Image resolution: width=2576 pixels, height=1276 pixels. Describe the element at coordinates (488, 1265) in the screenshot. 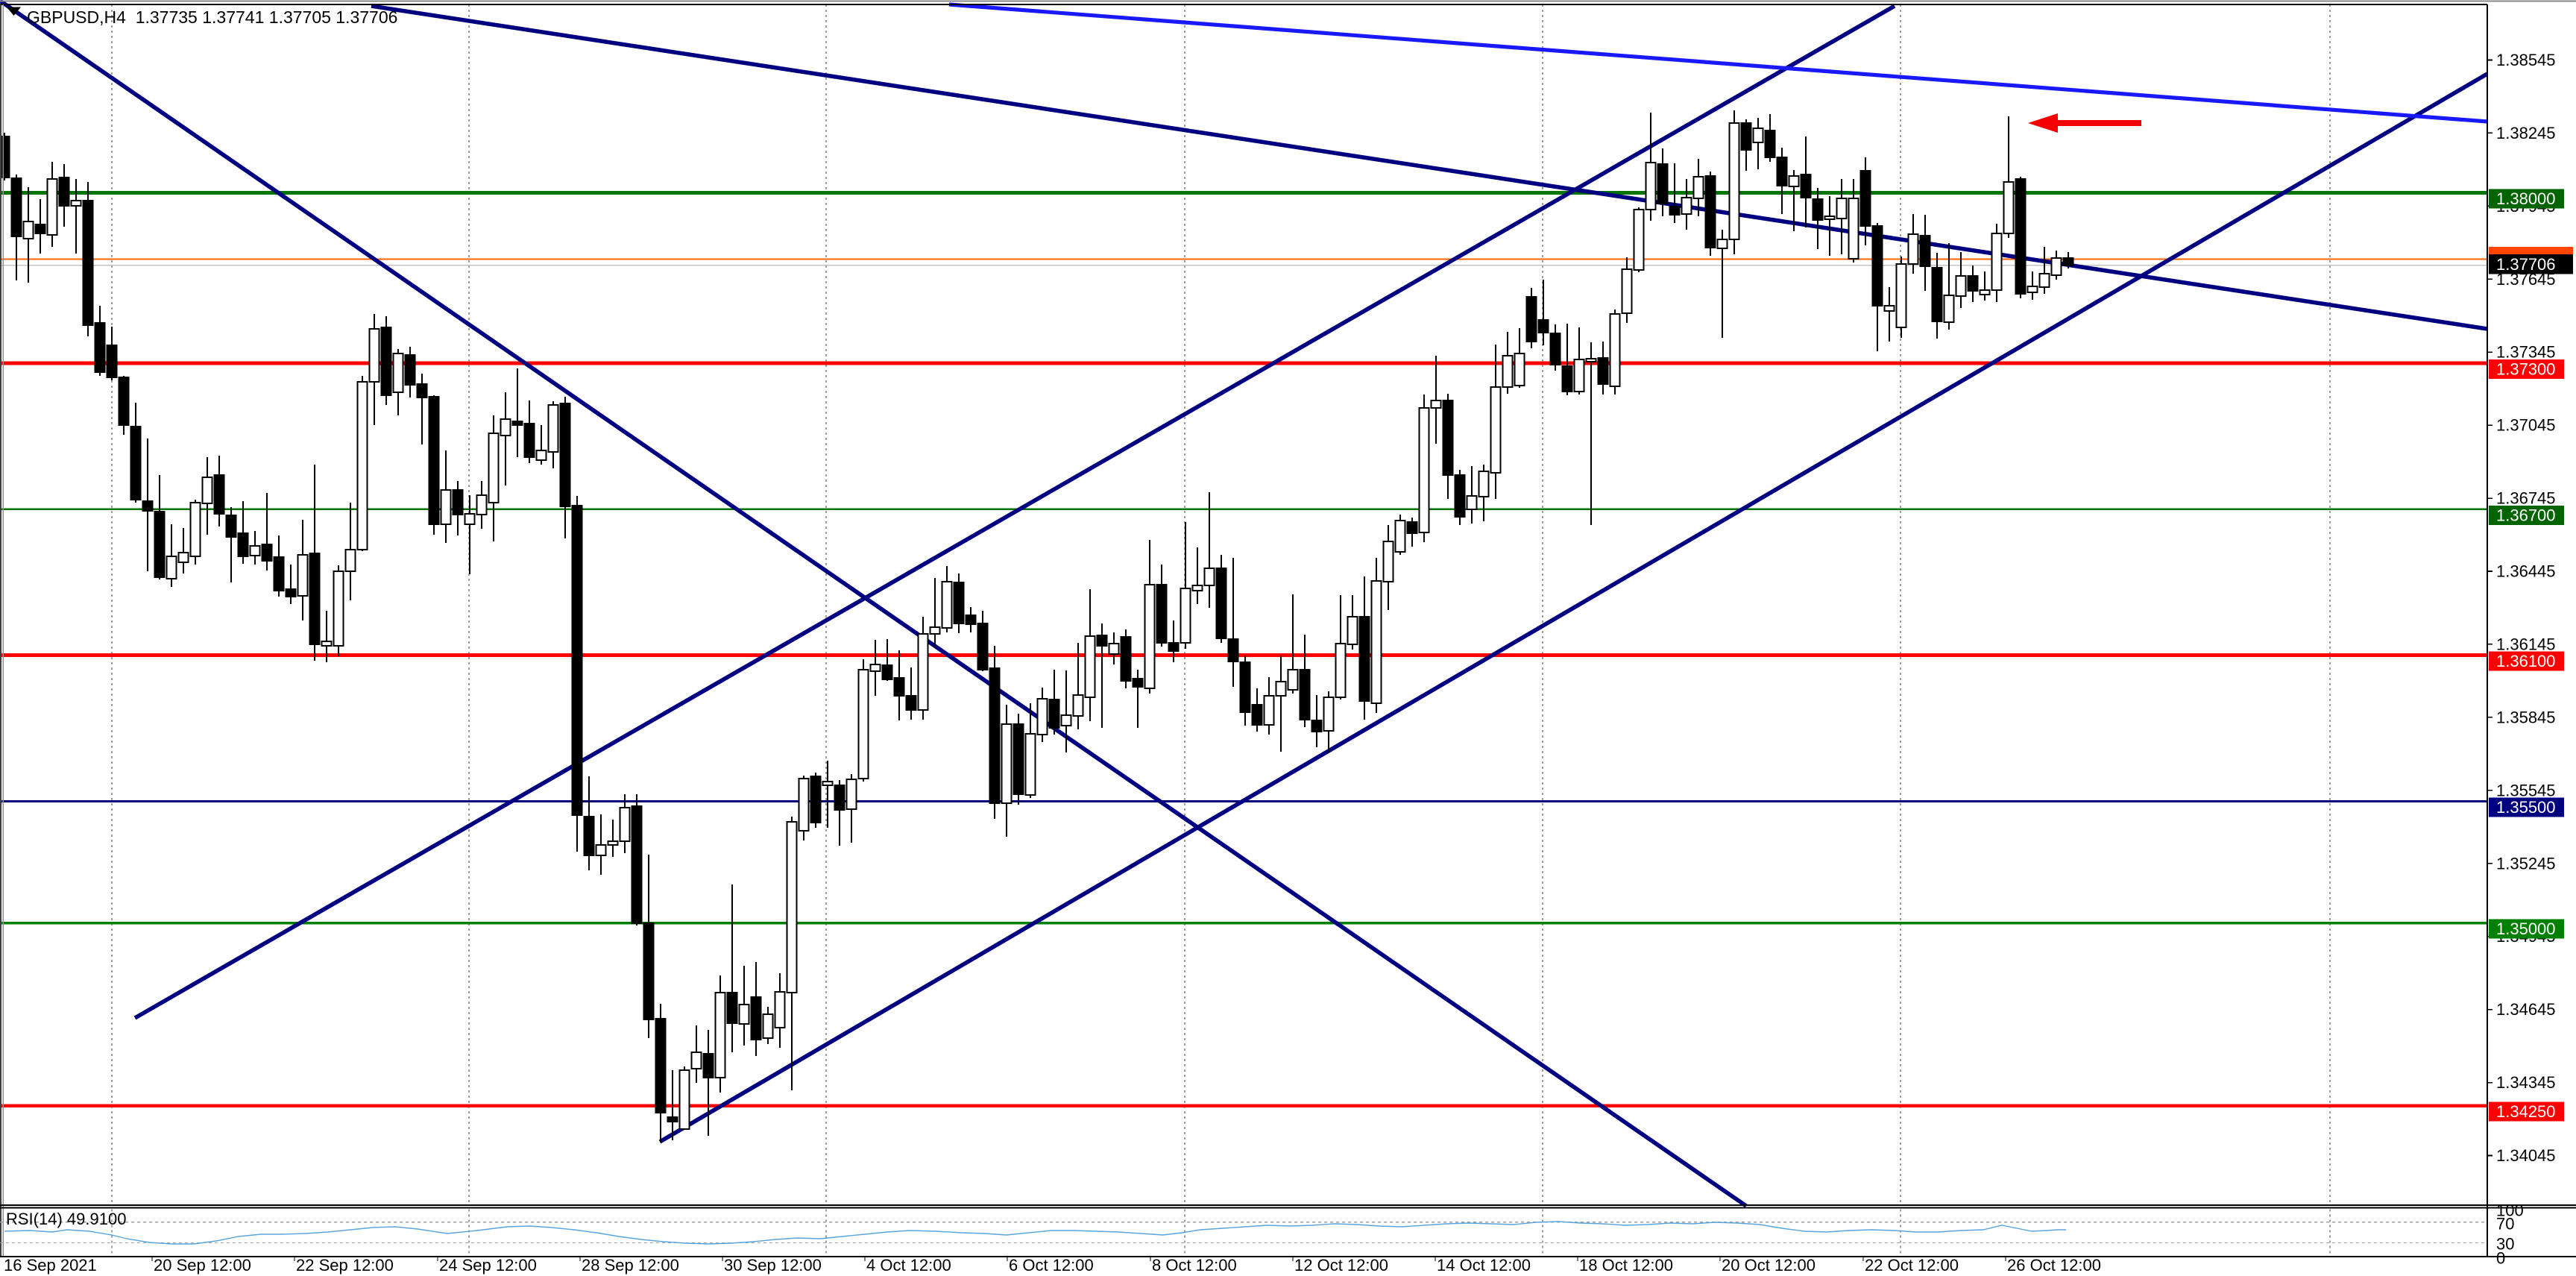

I see `svg-text: 24 Sep 12:00` at that location.